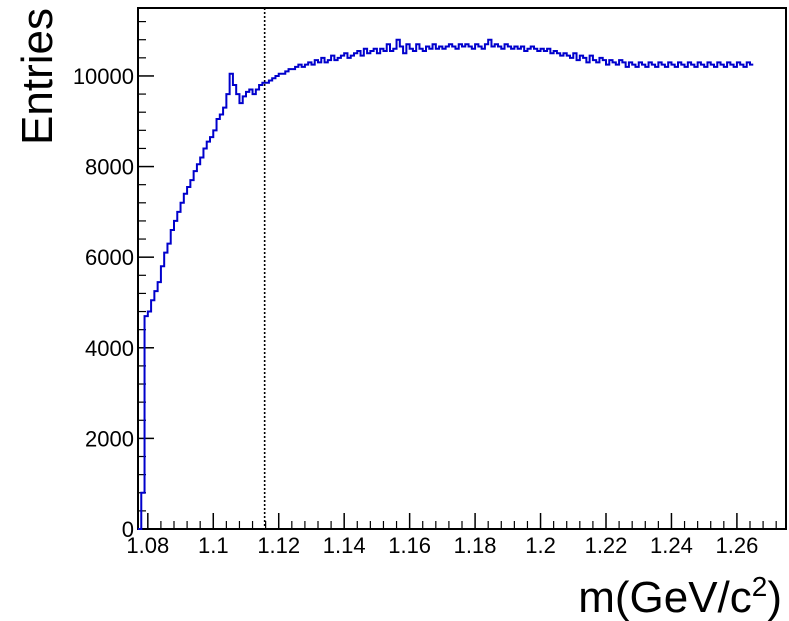  What do you see at coordinates (540, 545) in the screenshot?
I see `x-tick-label: 1.2` at bounding box center [540, 545].